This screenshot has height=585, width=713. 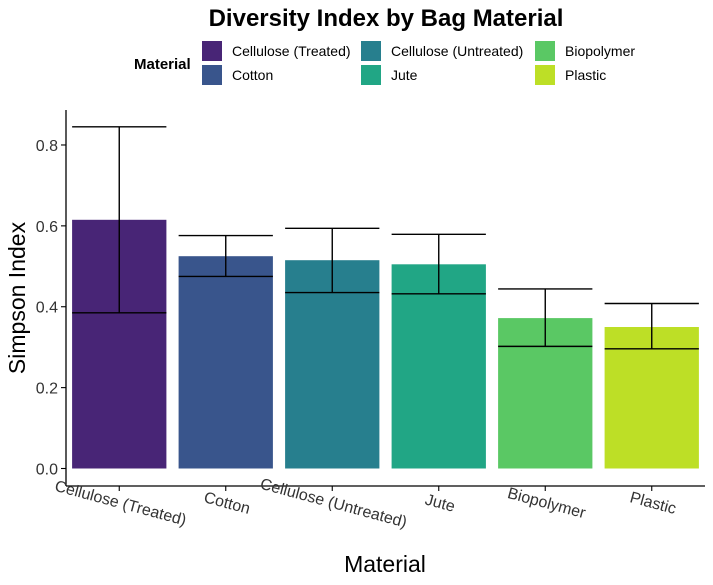 I want to click on legend-item: Cotton, so click(x=237, y=75).